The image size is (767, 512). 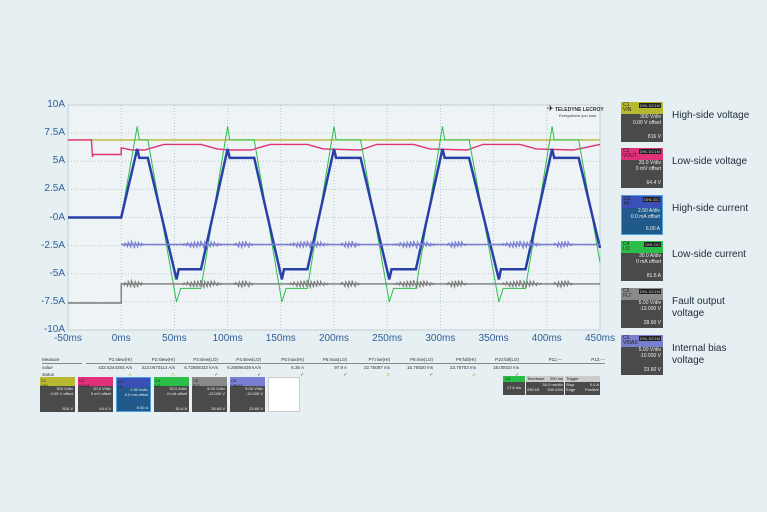 I want to click on channel-name: FLT, so click(x=627, y=296).